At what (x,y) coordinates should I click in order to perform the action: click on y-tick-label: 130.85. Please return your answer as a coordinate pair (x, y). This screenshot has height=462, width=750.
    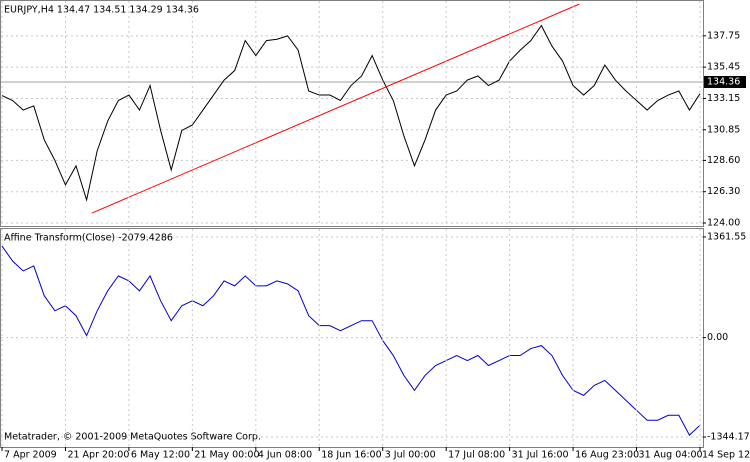
    Looking at the image, I should click on (723, 129).